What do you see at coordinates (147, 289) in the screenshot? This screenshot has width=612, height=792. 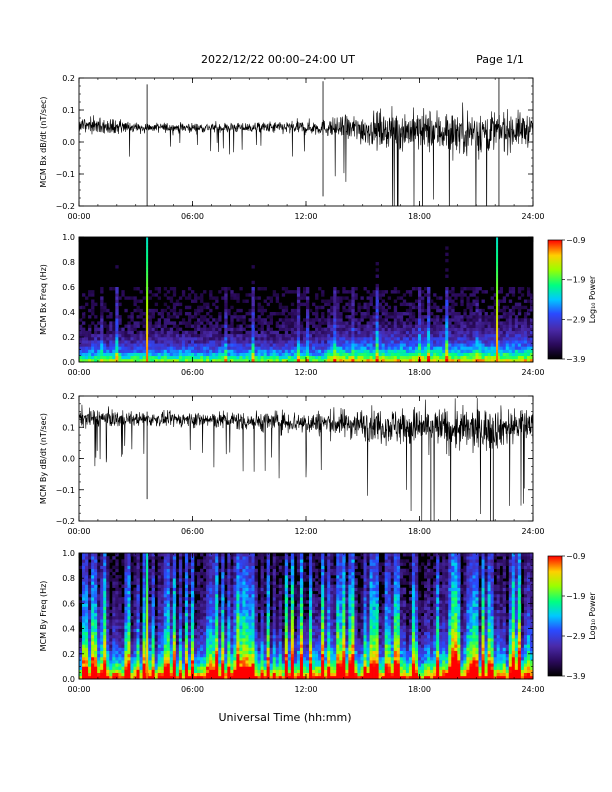 I see `bright-event-line` at bounding box center [147, 289].